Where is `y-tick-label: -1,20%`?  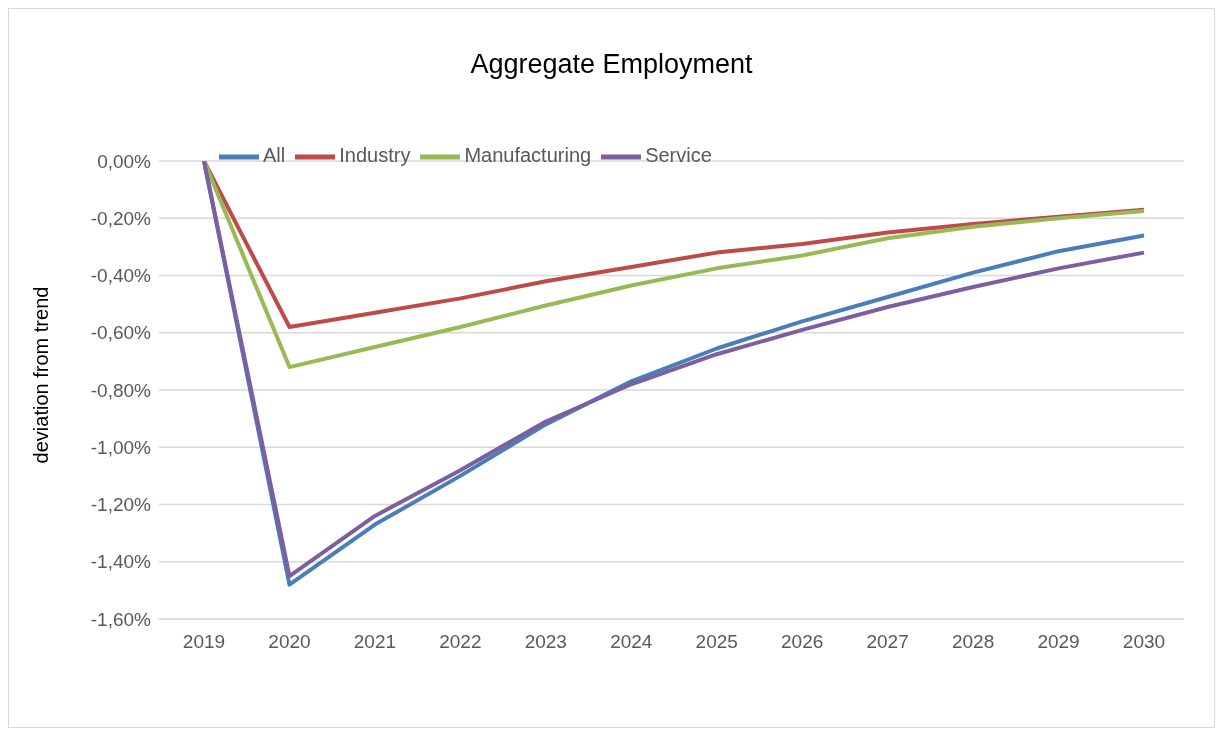
y-tick-label: -1,20% is located at coordinates (121, 505).